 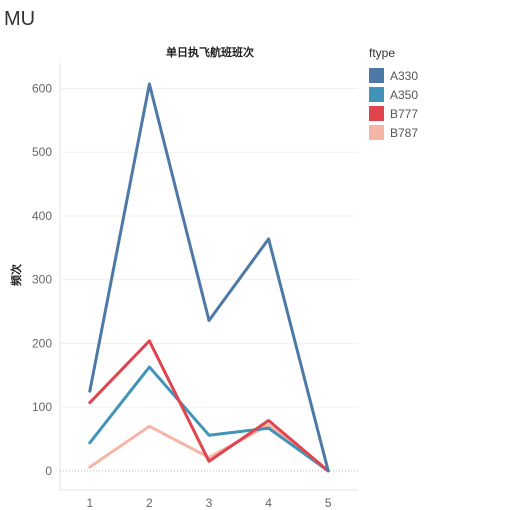 What do you see at coordinates (42, 407) in the screenshot?
I see `y-tick-label: 100` at bounding box center [42, 407].